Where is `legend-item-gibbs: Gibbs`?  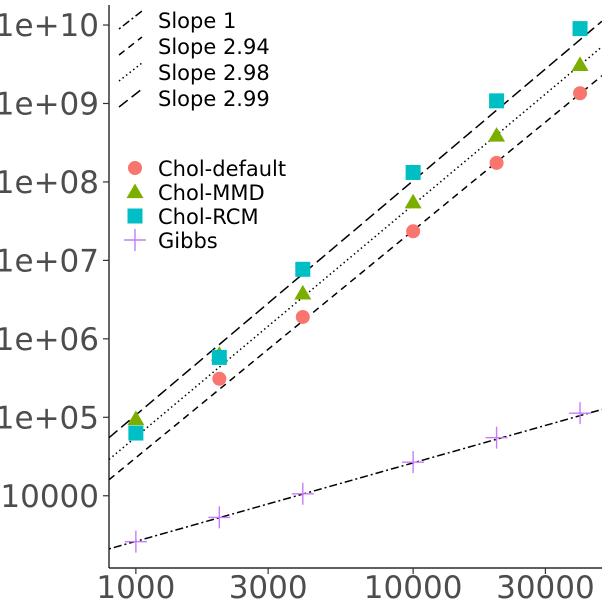
legend-item-gibbs: Gibbs is located at coordinates (171, 241).